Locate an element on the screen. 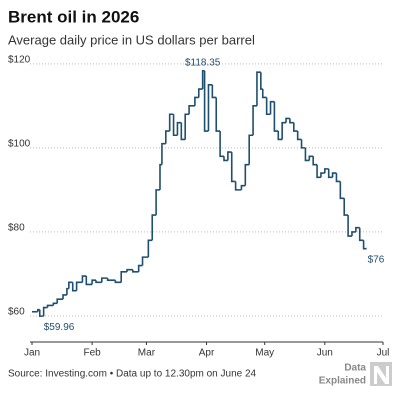  y-tick-label: $80 is located at coordinates (16, 228).